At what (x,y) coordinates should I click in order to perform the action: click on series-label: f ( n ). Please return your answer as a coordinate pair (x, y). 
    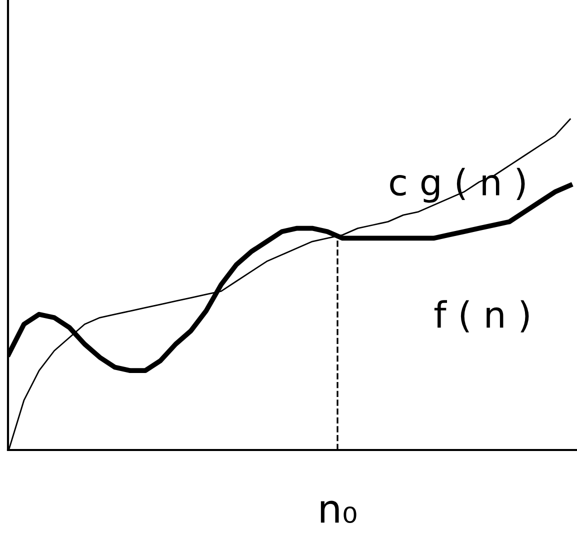
    Looking at the image, I should click on (481, 316).